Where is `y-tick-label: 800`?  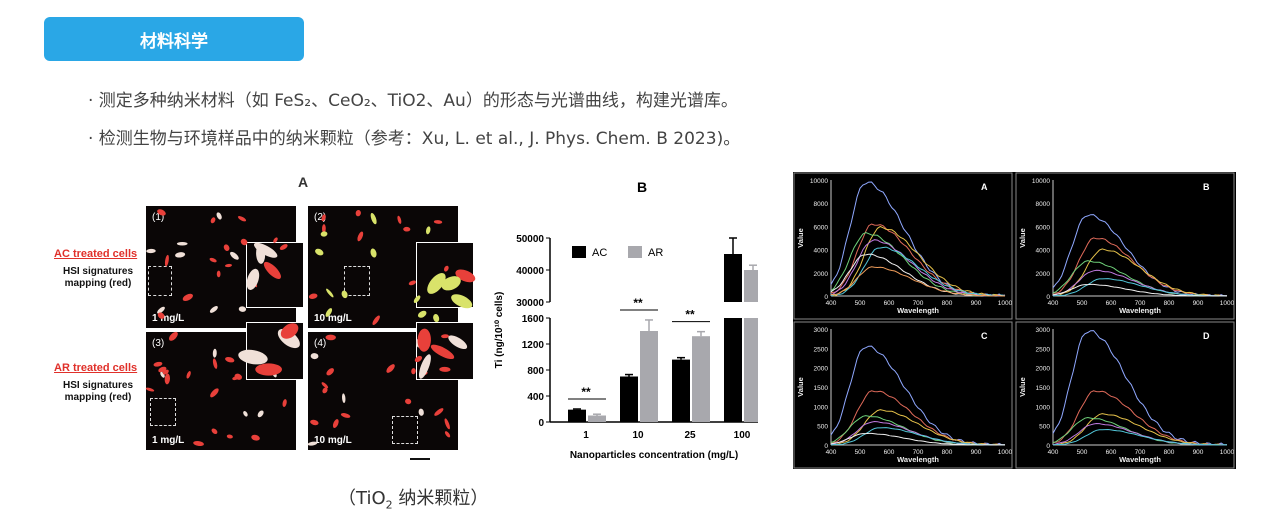
y-tick-label: 800 is located at coordinates (535, 371).